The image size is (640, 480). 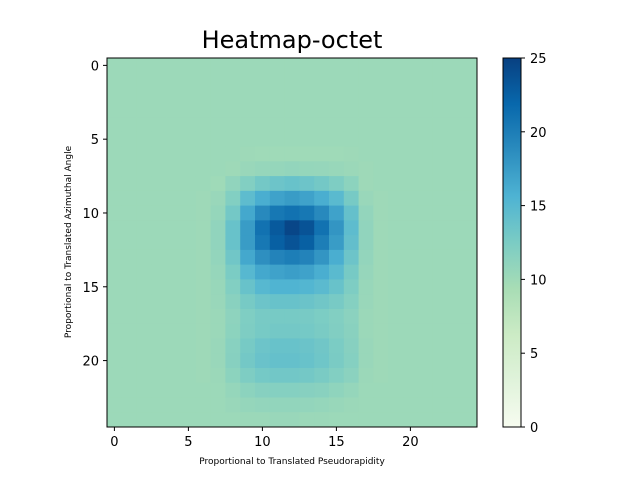 I want to click on colorbar-tick-label: 10, so click(x=538, y=280).